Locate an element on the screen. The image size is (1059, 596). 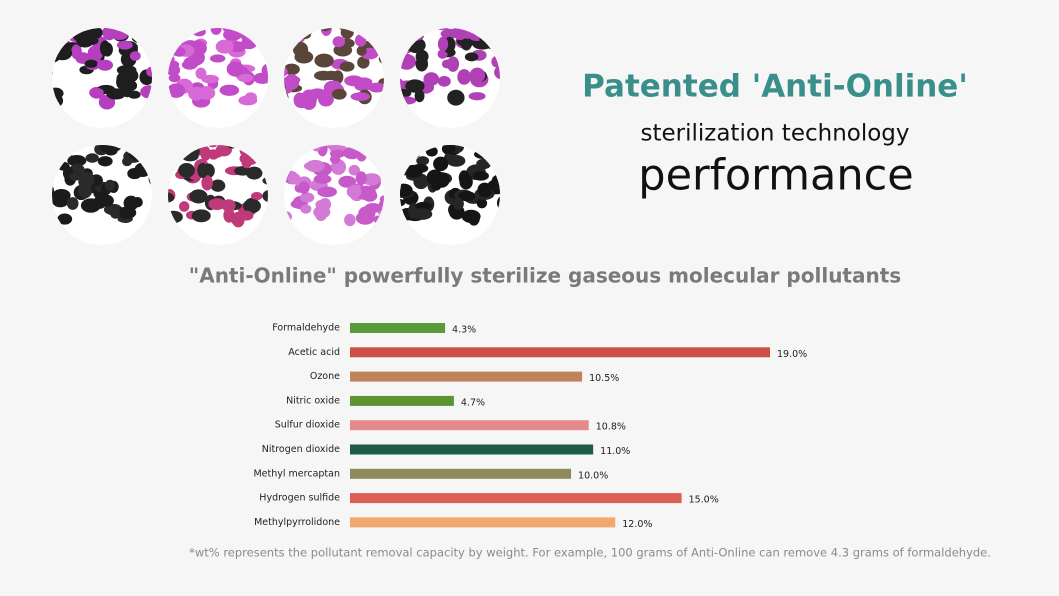
value-label: 10.5% is located at coordinates (604, 378).